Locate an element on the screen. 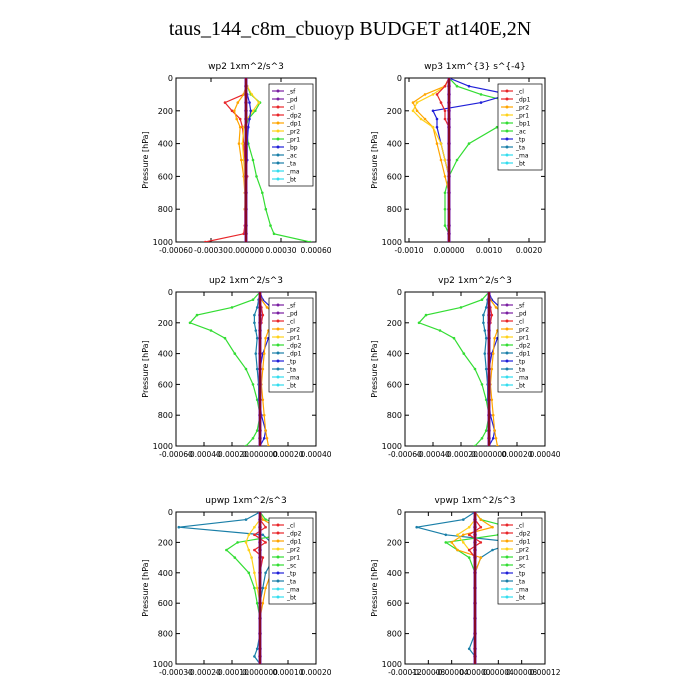 This screenshot has height=700, width=700. x-tick-label: 0.00020 is located at coordinates (315, 672).